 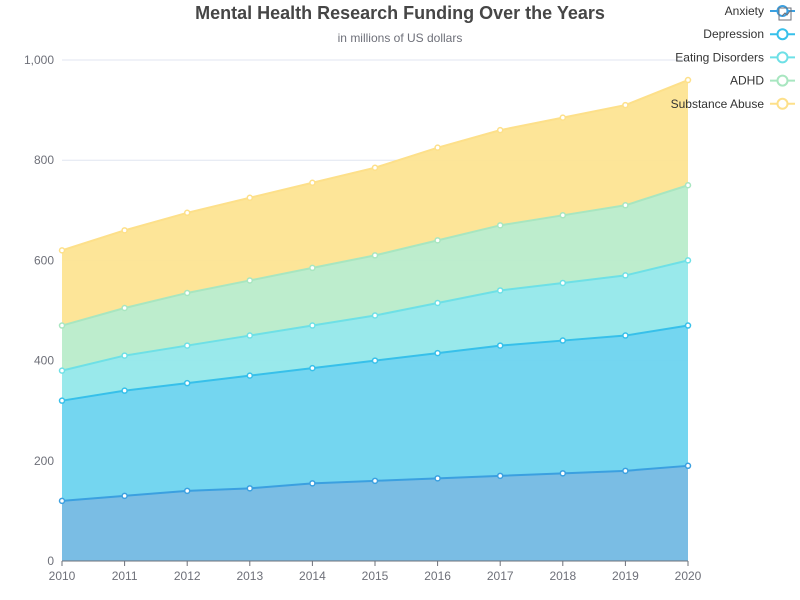 I want to click on legend-item-substance-abuse: Substance Abuse, so click(x=733, y=104).